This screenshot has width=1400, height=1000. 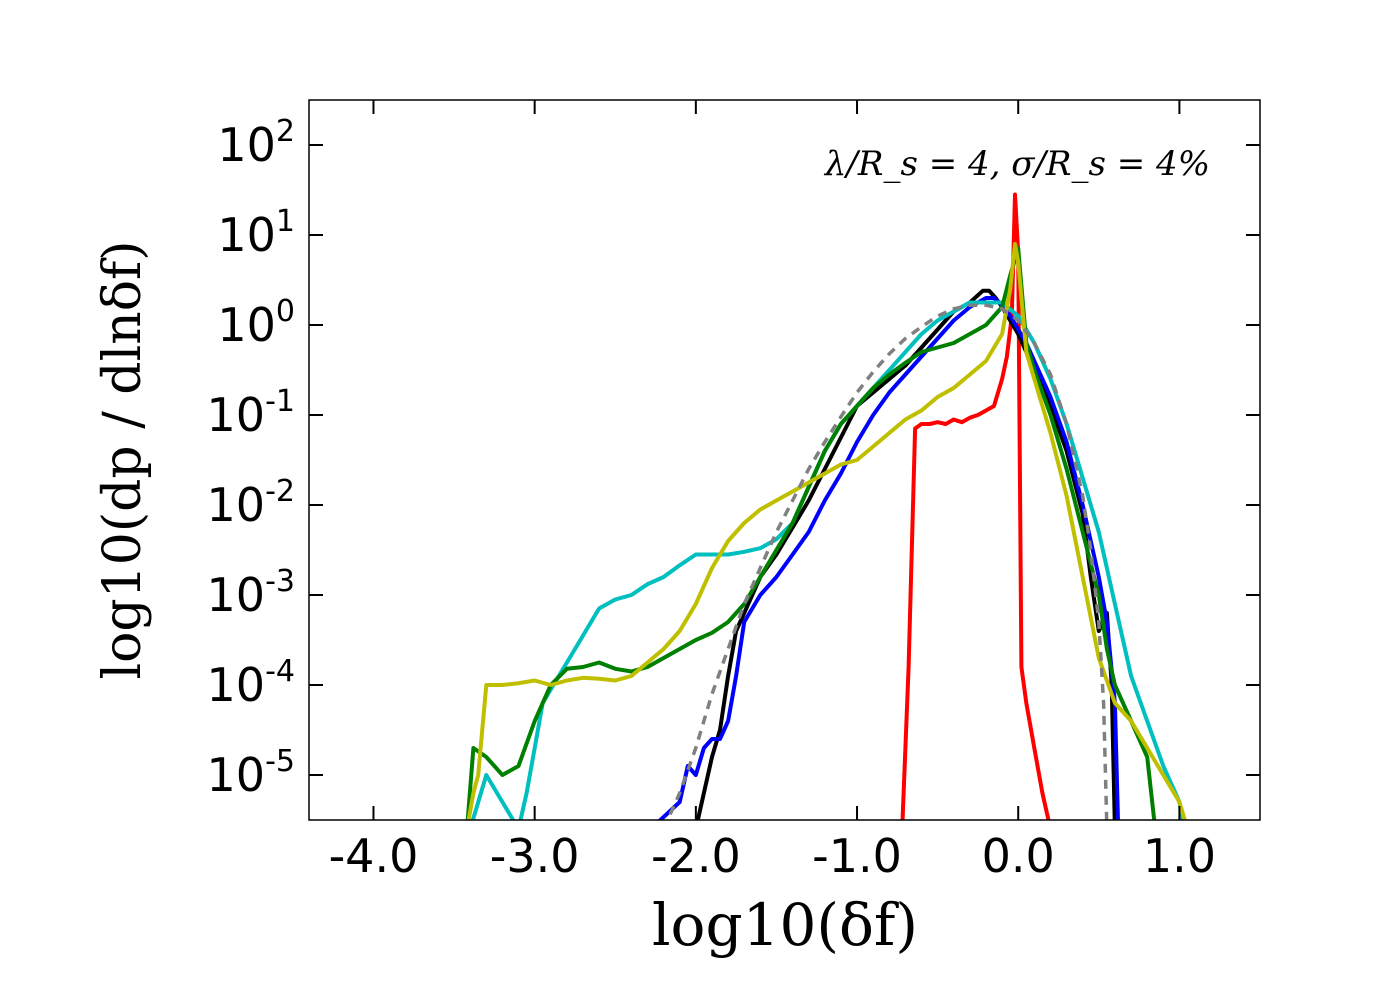 I want to click on y-tick-label: 10⁻², so click(x=251, y=503).